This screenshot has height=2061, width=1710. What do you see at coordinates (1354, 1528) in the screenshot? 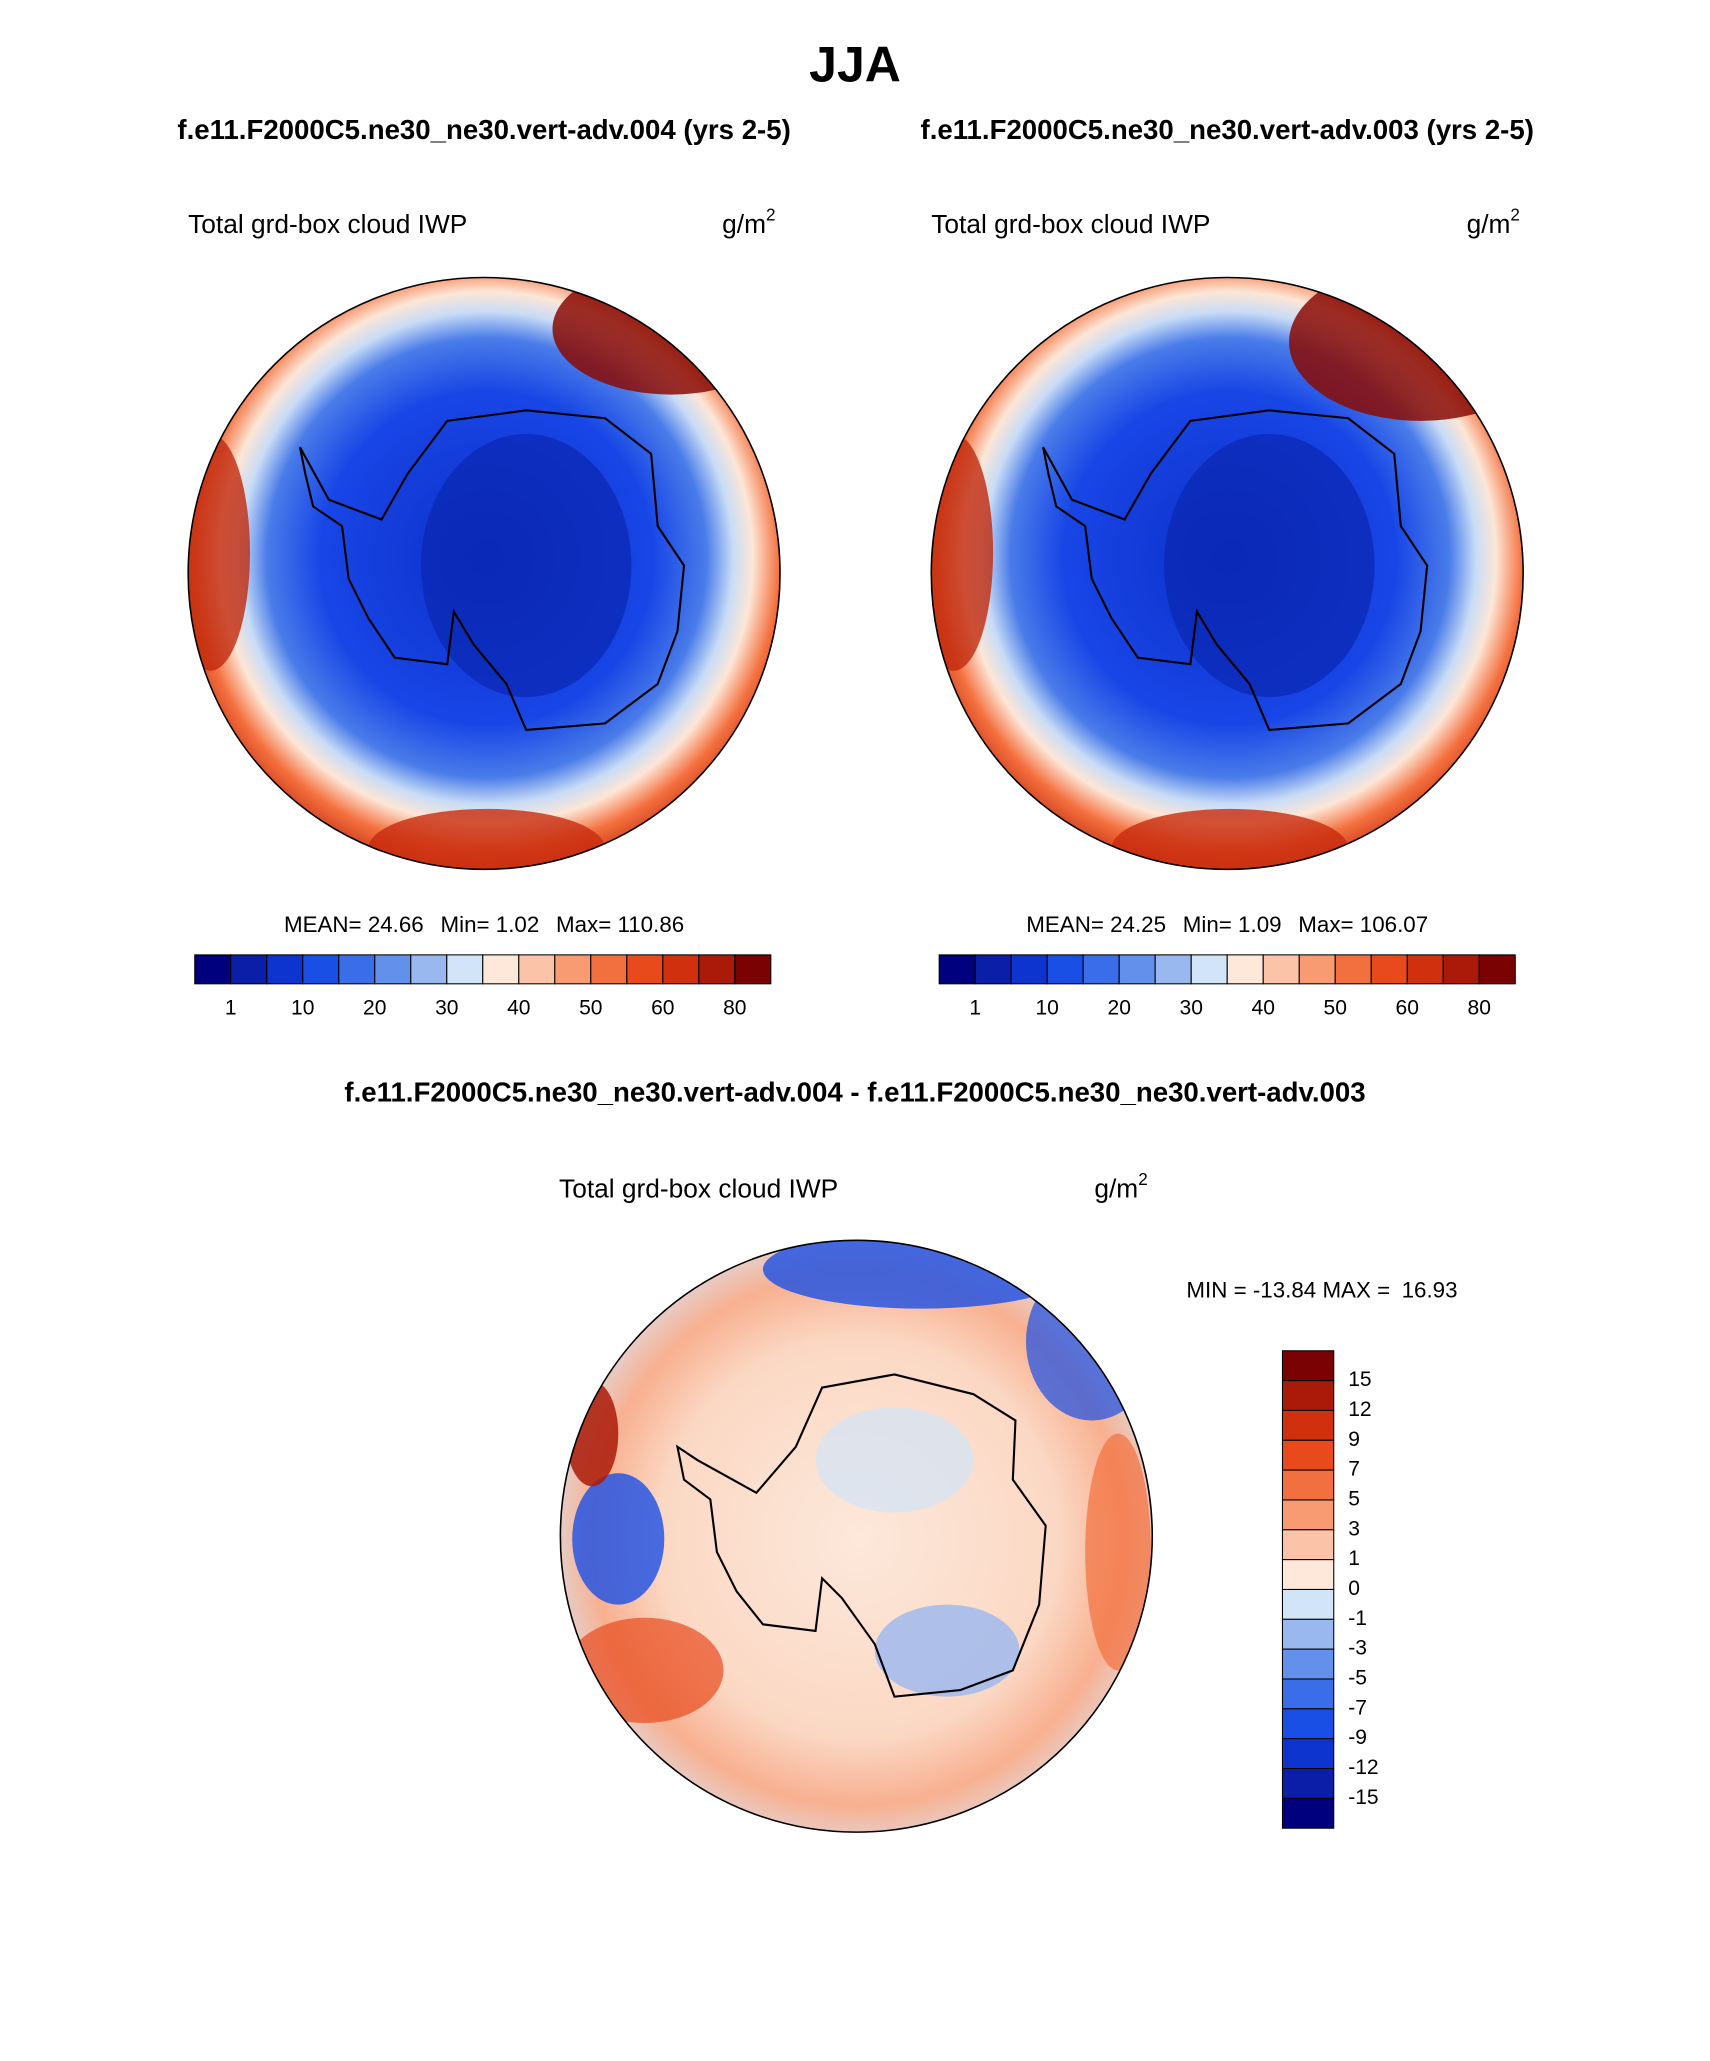
I see `colorbar-label: 3` at bounding box center [1354, 1528].